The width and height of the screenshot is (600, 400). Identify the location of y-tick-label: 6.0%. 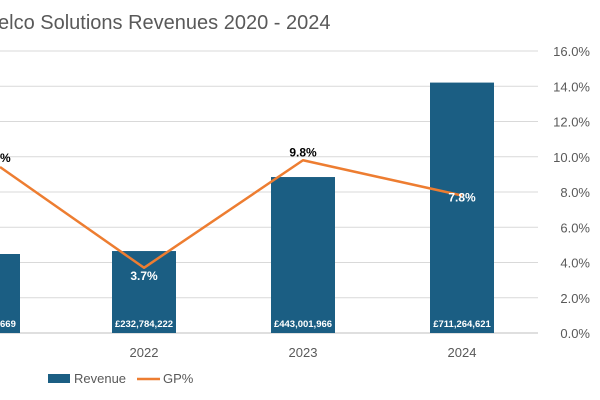
(575, 227).